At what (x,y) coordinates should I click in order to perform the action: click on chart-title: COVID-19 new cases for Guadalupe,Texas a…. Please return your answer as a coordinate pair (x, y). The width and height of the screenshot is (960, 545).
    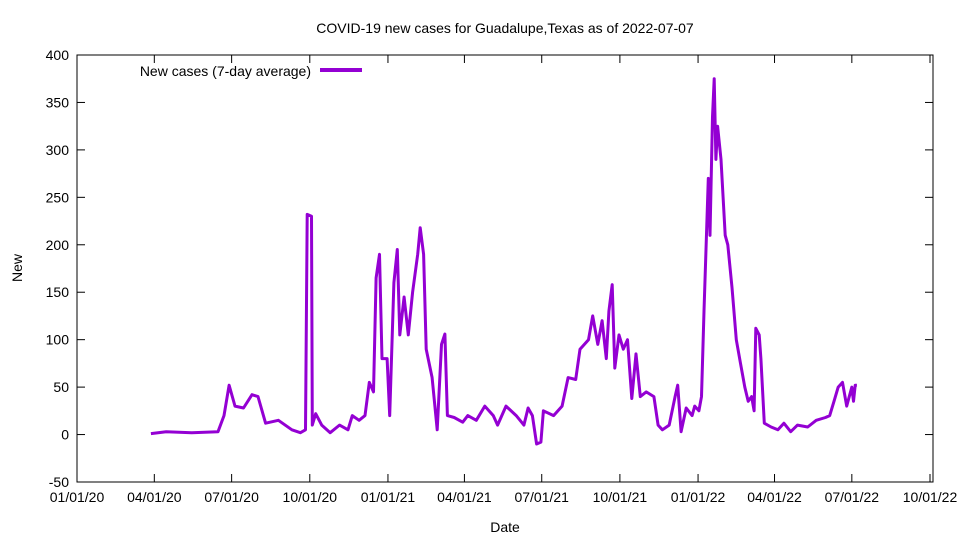
    Looking at the image, I should click on (505, 28).